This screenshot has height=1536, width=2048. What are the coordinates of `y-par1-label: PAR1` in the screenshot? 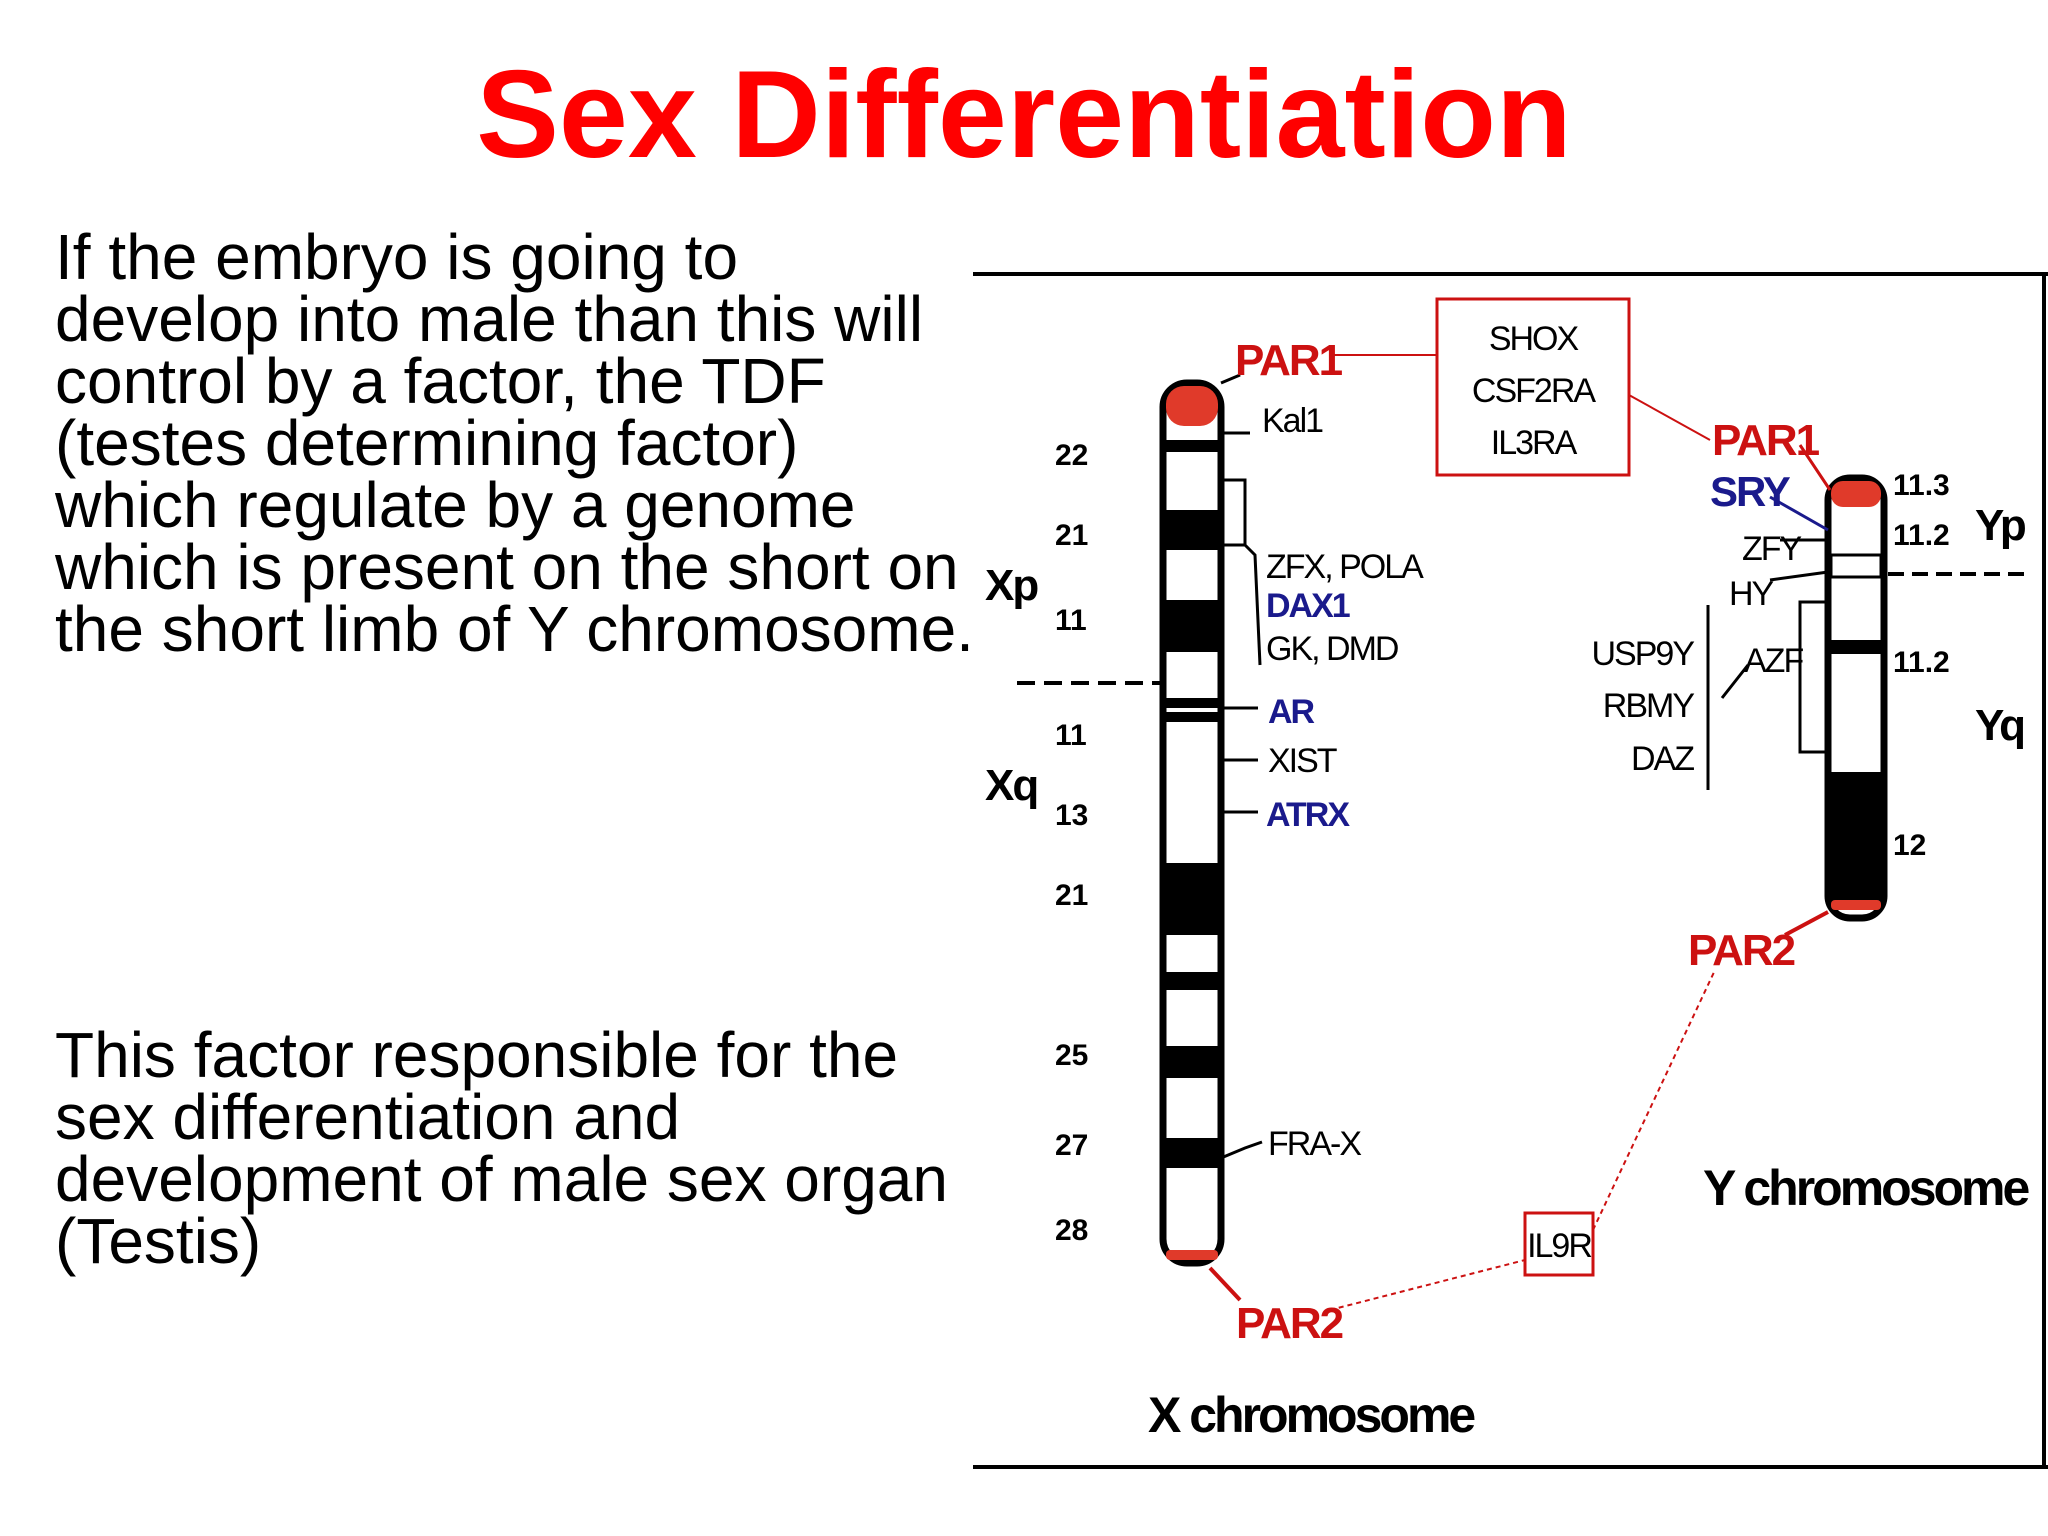 It's located at (1766, 440).